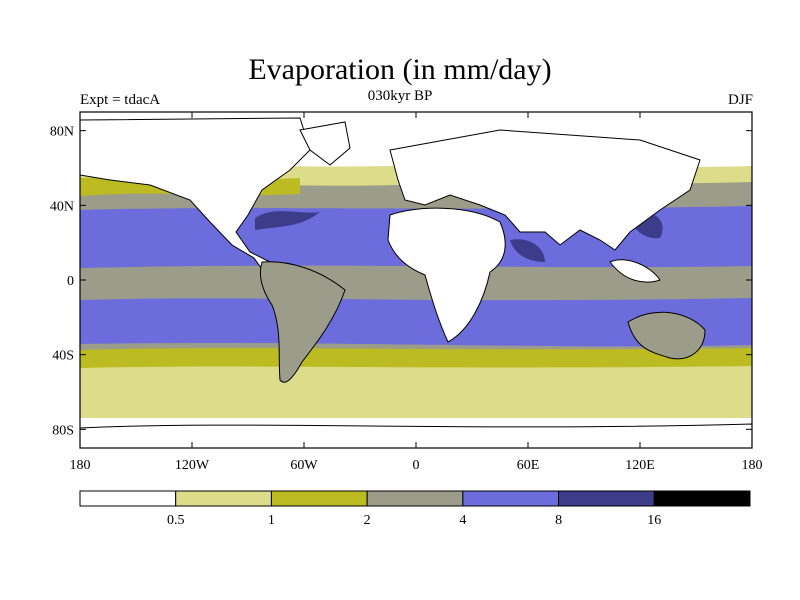 The image size is (800, 600). Describe the element at coordinates (416, 395) in the screenshot. I see `southern-ocean-band` at that location.